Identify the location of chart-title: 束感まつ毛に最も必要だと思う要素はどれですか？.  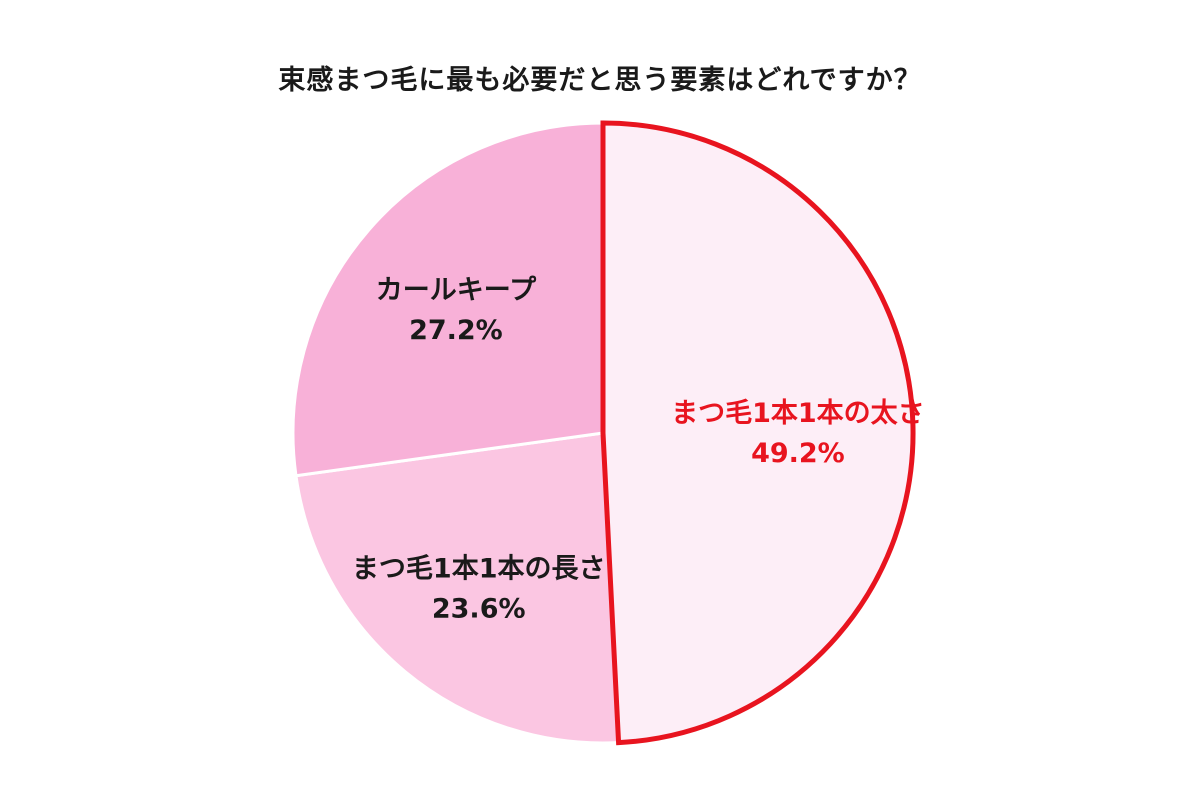
(600, 80).